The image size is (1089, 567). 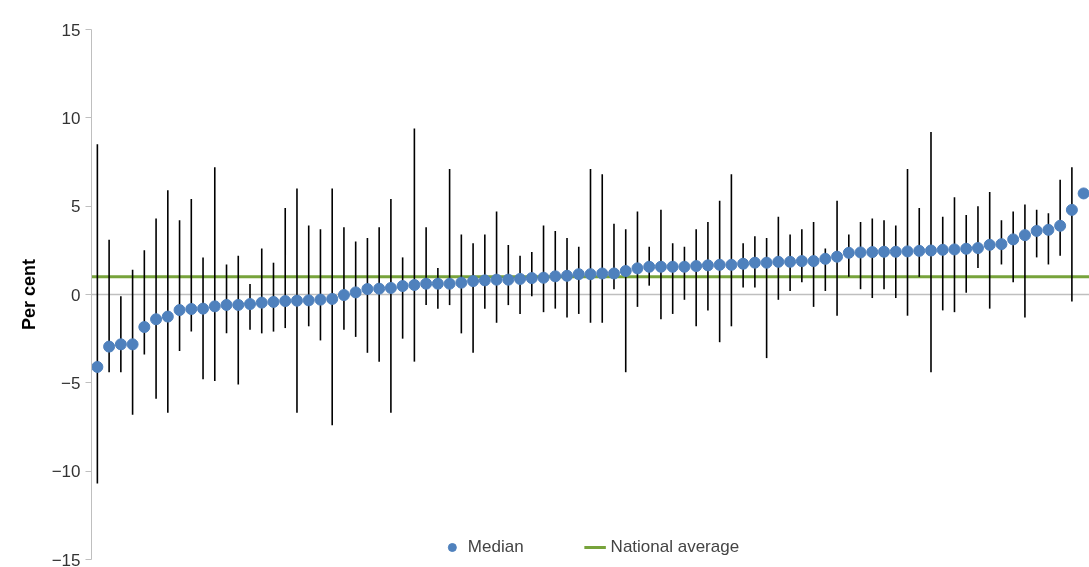 I want to click on y-tick-label: −5, so click(x=71, y=383).